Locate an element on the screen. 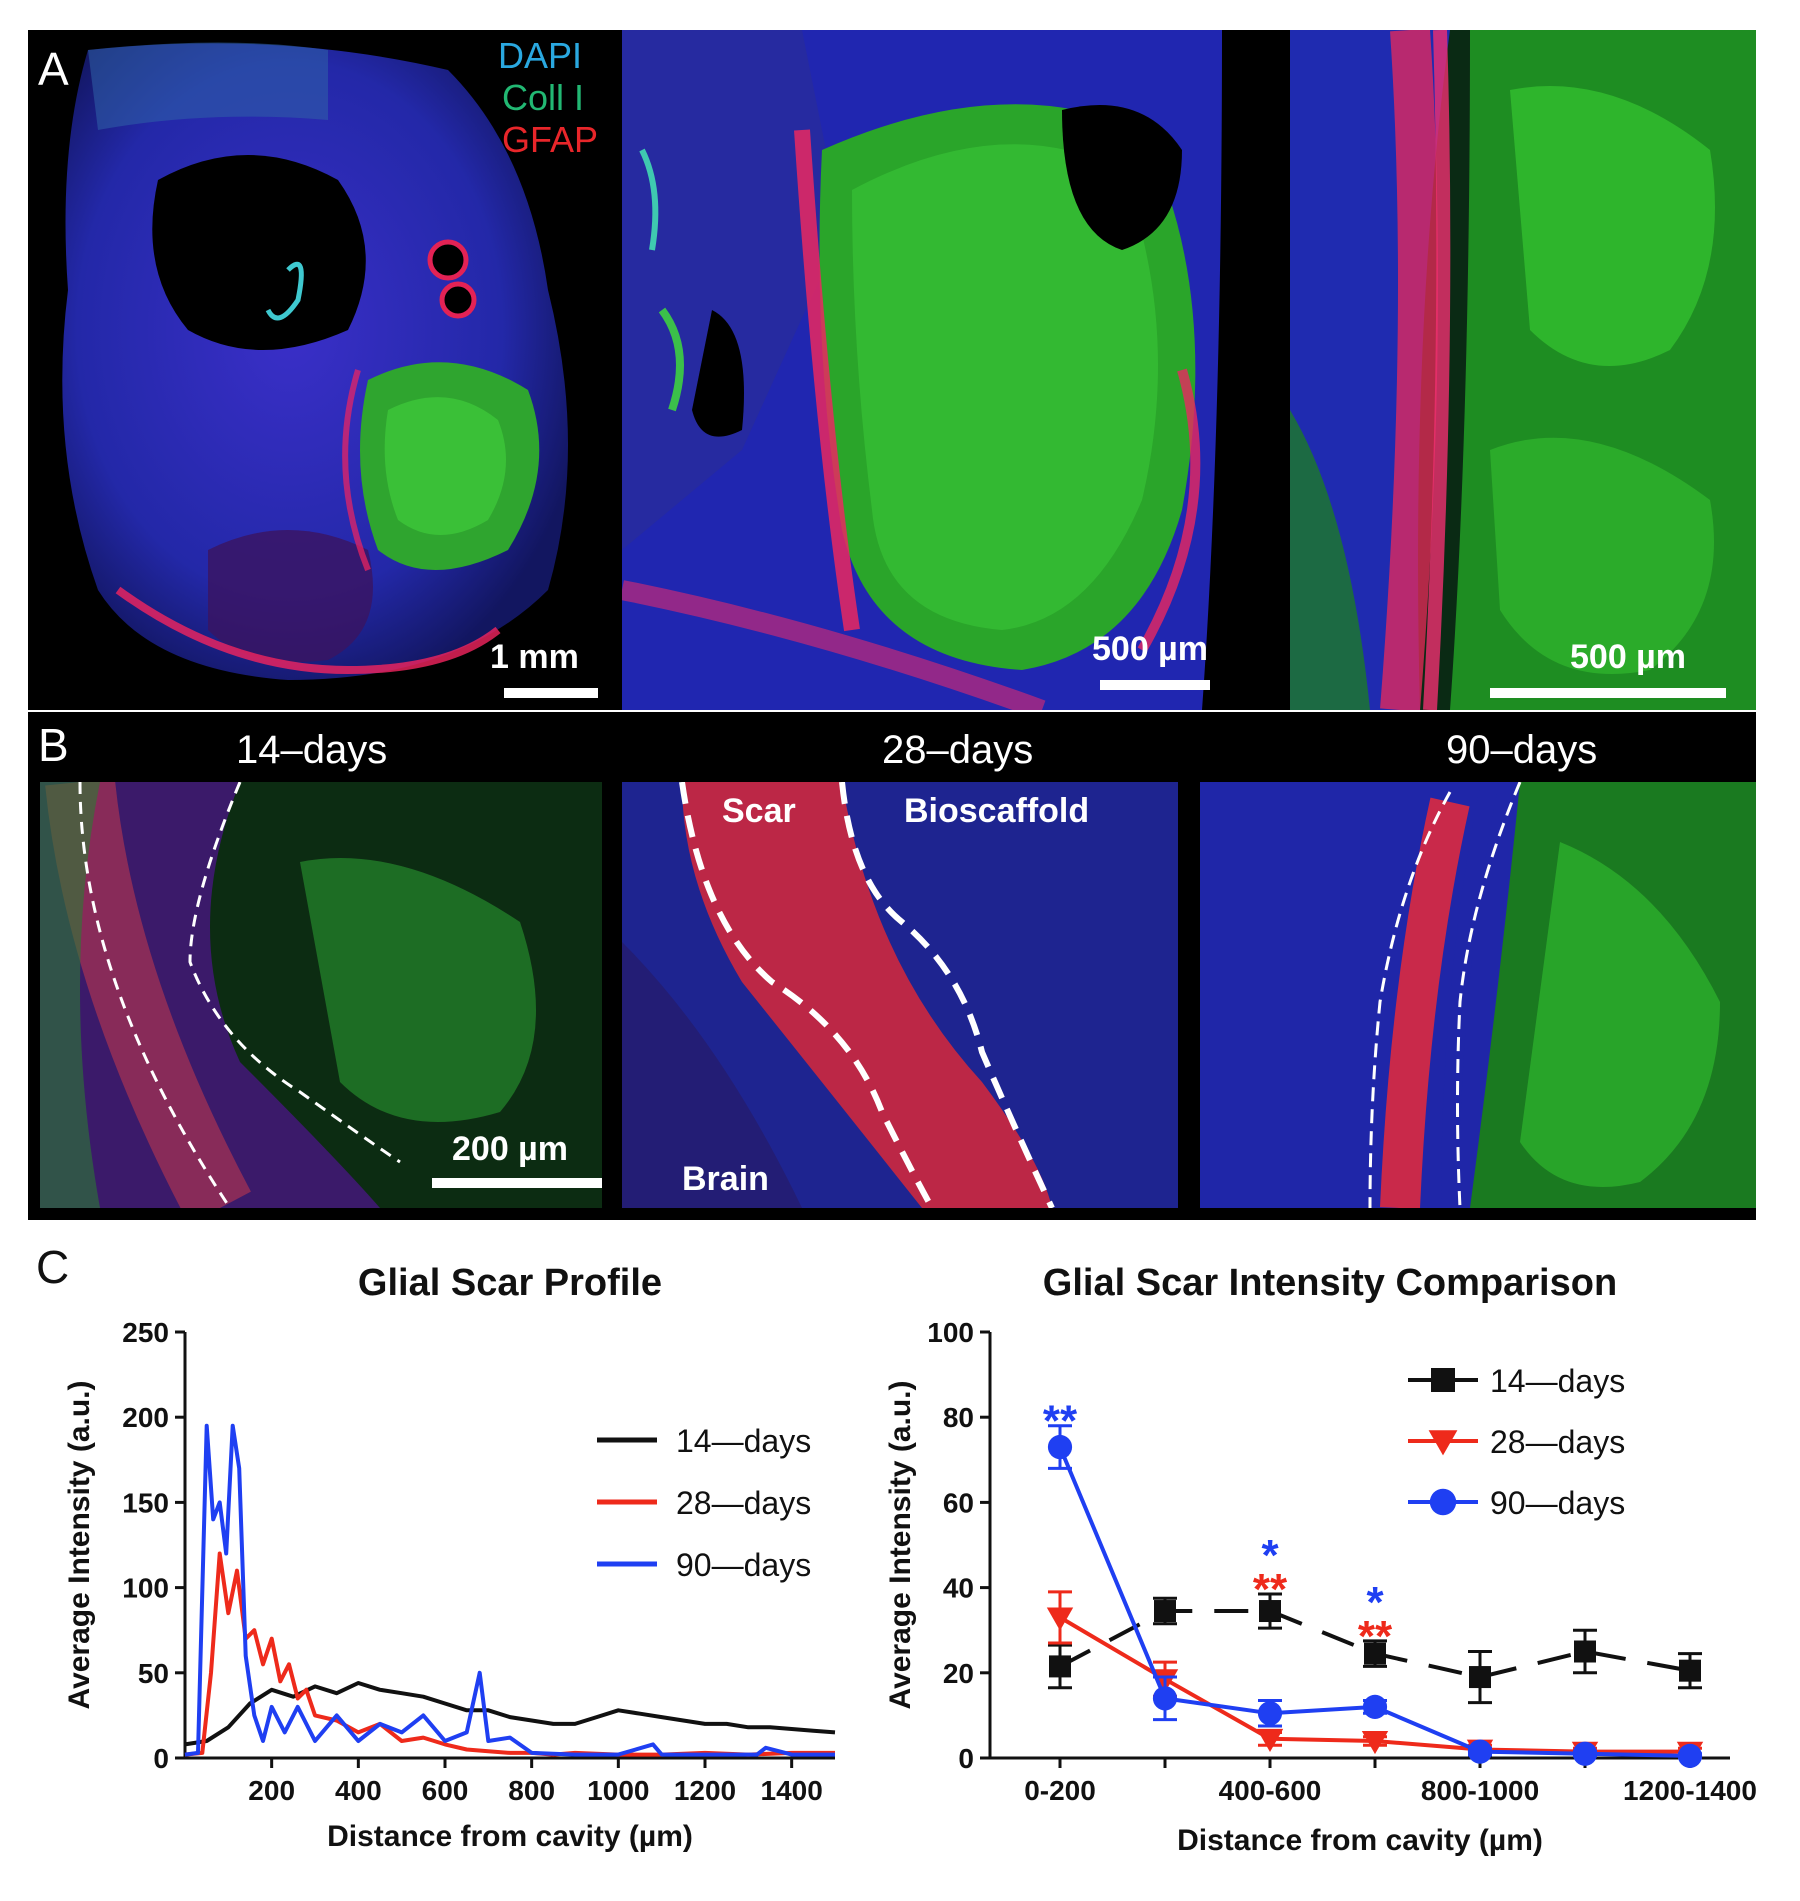 Image resolution: width=1800 pixels, height=1901 pixels. panel-a-micrograph-3: 500 µm is located at coordinates (1523, 370).